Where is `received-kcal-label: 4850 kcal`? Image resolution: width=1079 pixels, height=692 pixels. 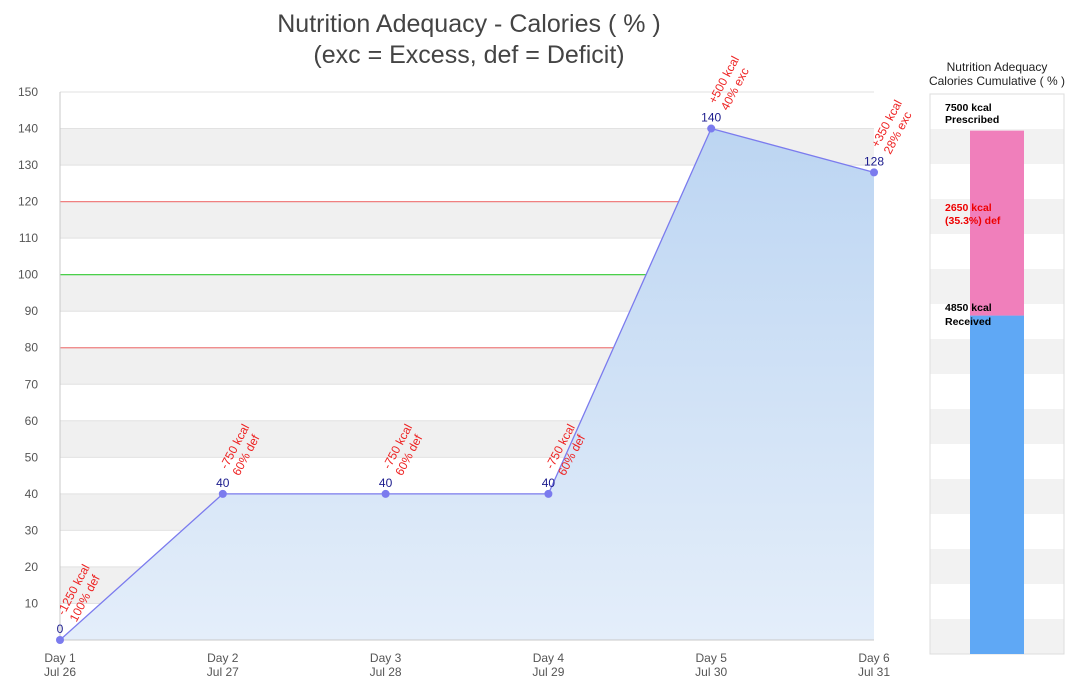
received-kcal-label: 4850 kcal is located at coordinates (968, 308).